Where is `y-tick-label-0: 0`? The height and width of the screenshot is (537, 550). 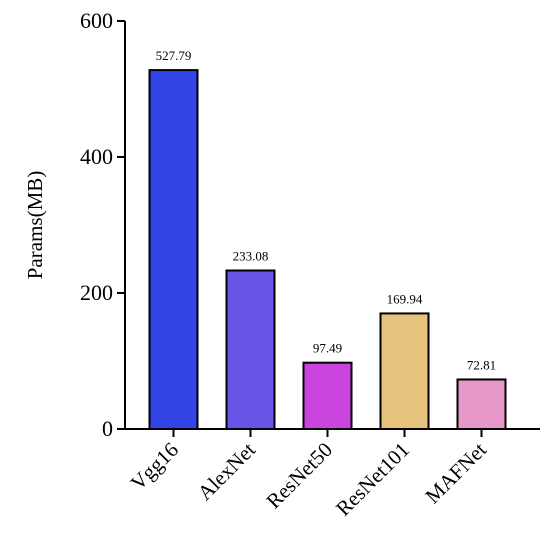 y-tick-label-0: 0 is located at coordinates (107, 428).